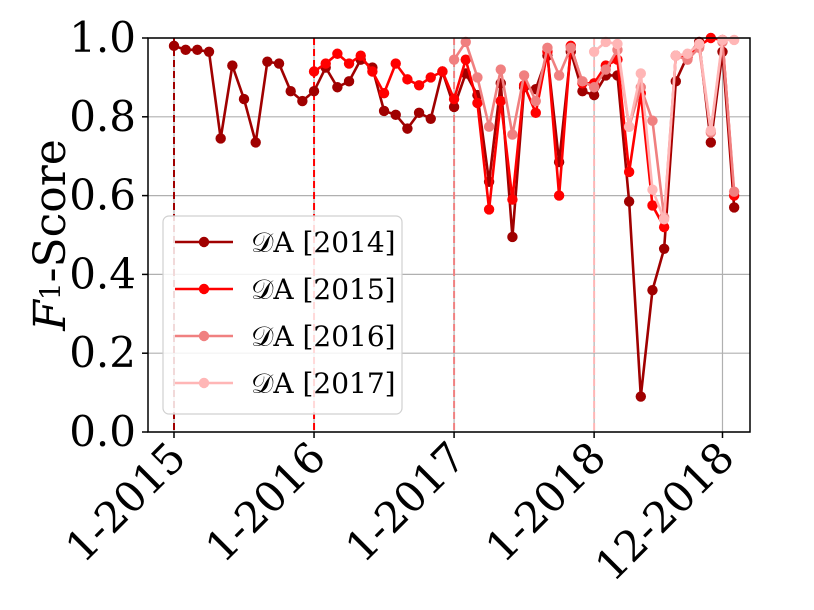 This screenshot has height=610, width=814. Describe the element at coordinates (102, 37) in the screenshot. I see `y-tick-label: 1.0` at that location.